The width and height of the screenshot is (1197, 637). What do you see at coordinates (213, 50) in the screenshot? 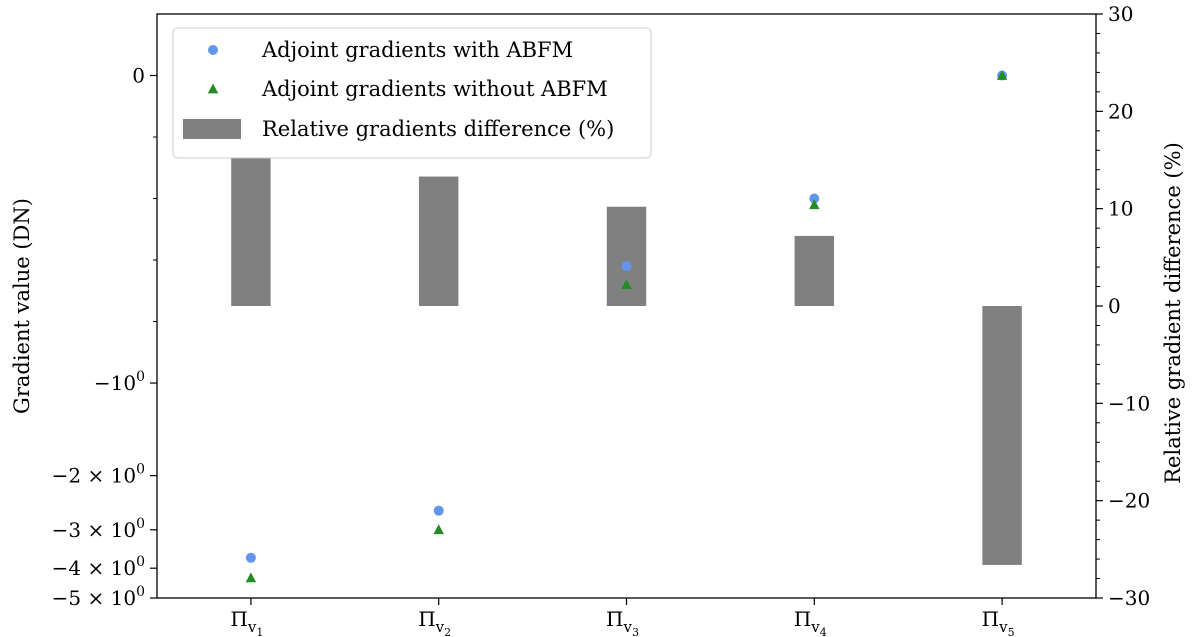
I see `legend-marker-with-abfm` at bounding box center [213, 50].